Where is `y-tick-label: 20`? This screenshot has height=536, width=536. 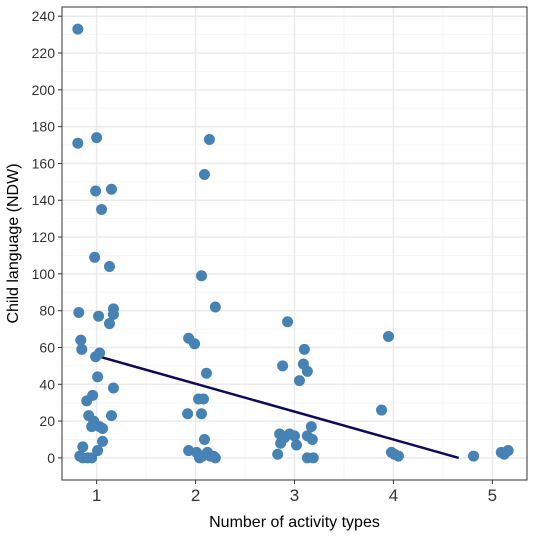 y-tick-label: 20 is located at coordinates (47, 421).